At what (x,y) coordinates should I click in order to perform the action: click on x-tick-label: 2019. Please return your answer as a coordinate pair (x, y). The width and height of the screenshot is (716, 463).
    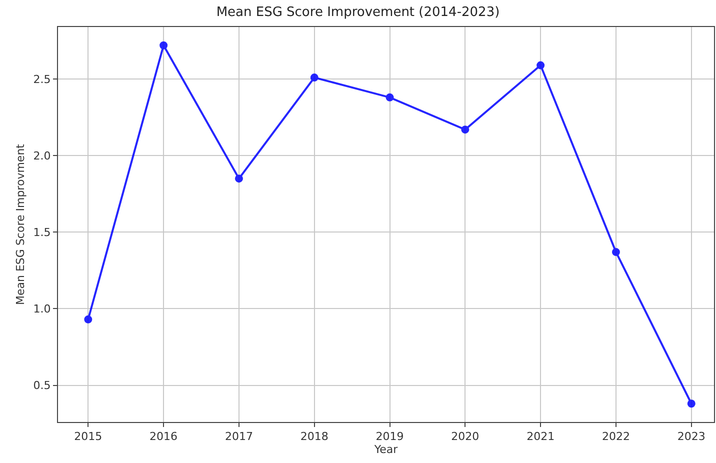
    Looking at the image, I should click on (390, 437).